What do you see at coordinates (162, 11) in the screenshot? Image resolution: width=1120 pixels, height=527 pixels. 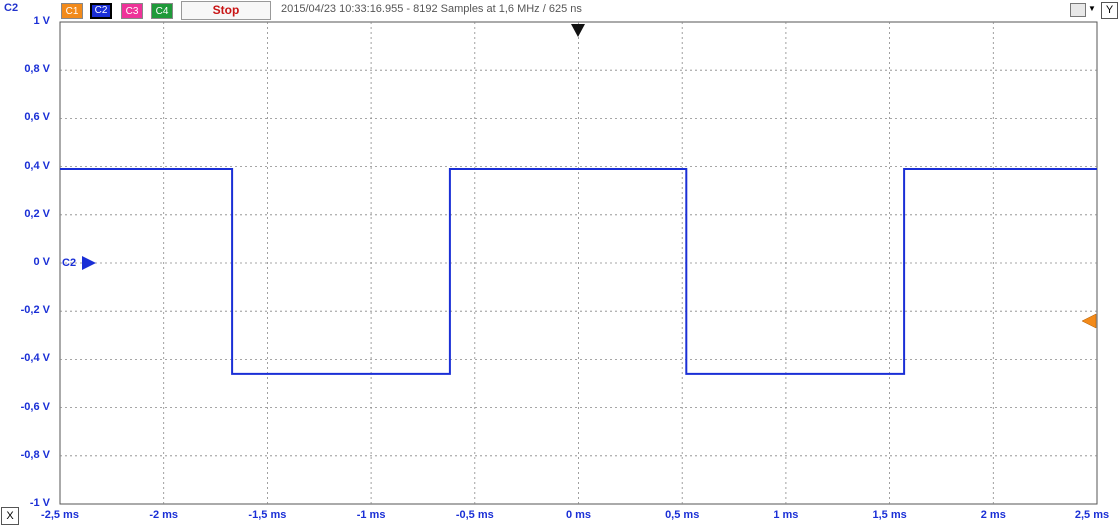 I see `channel-c4-button: C4` at bounding box center [162, 11].